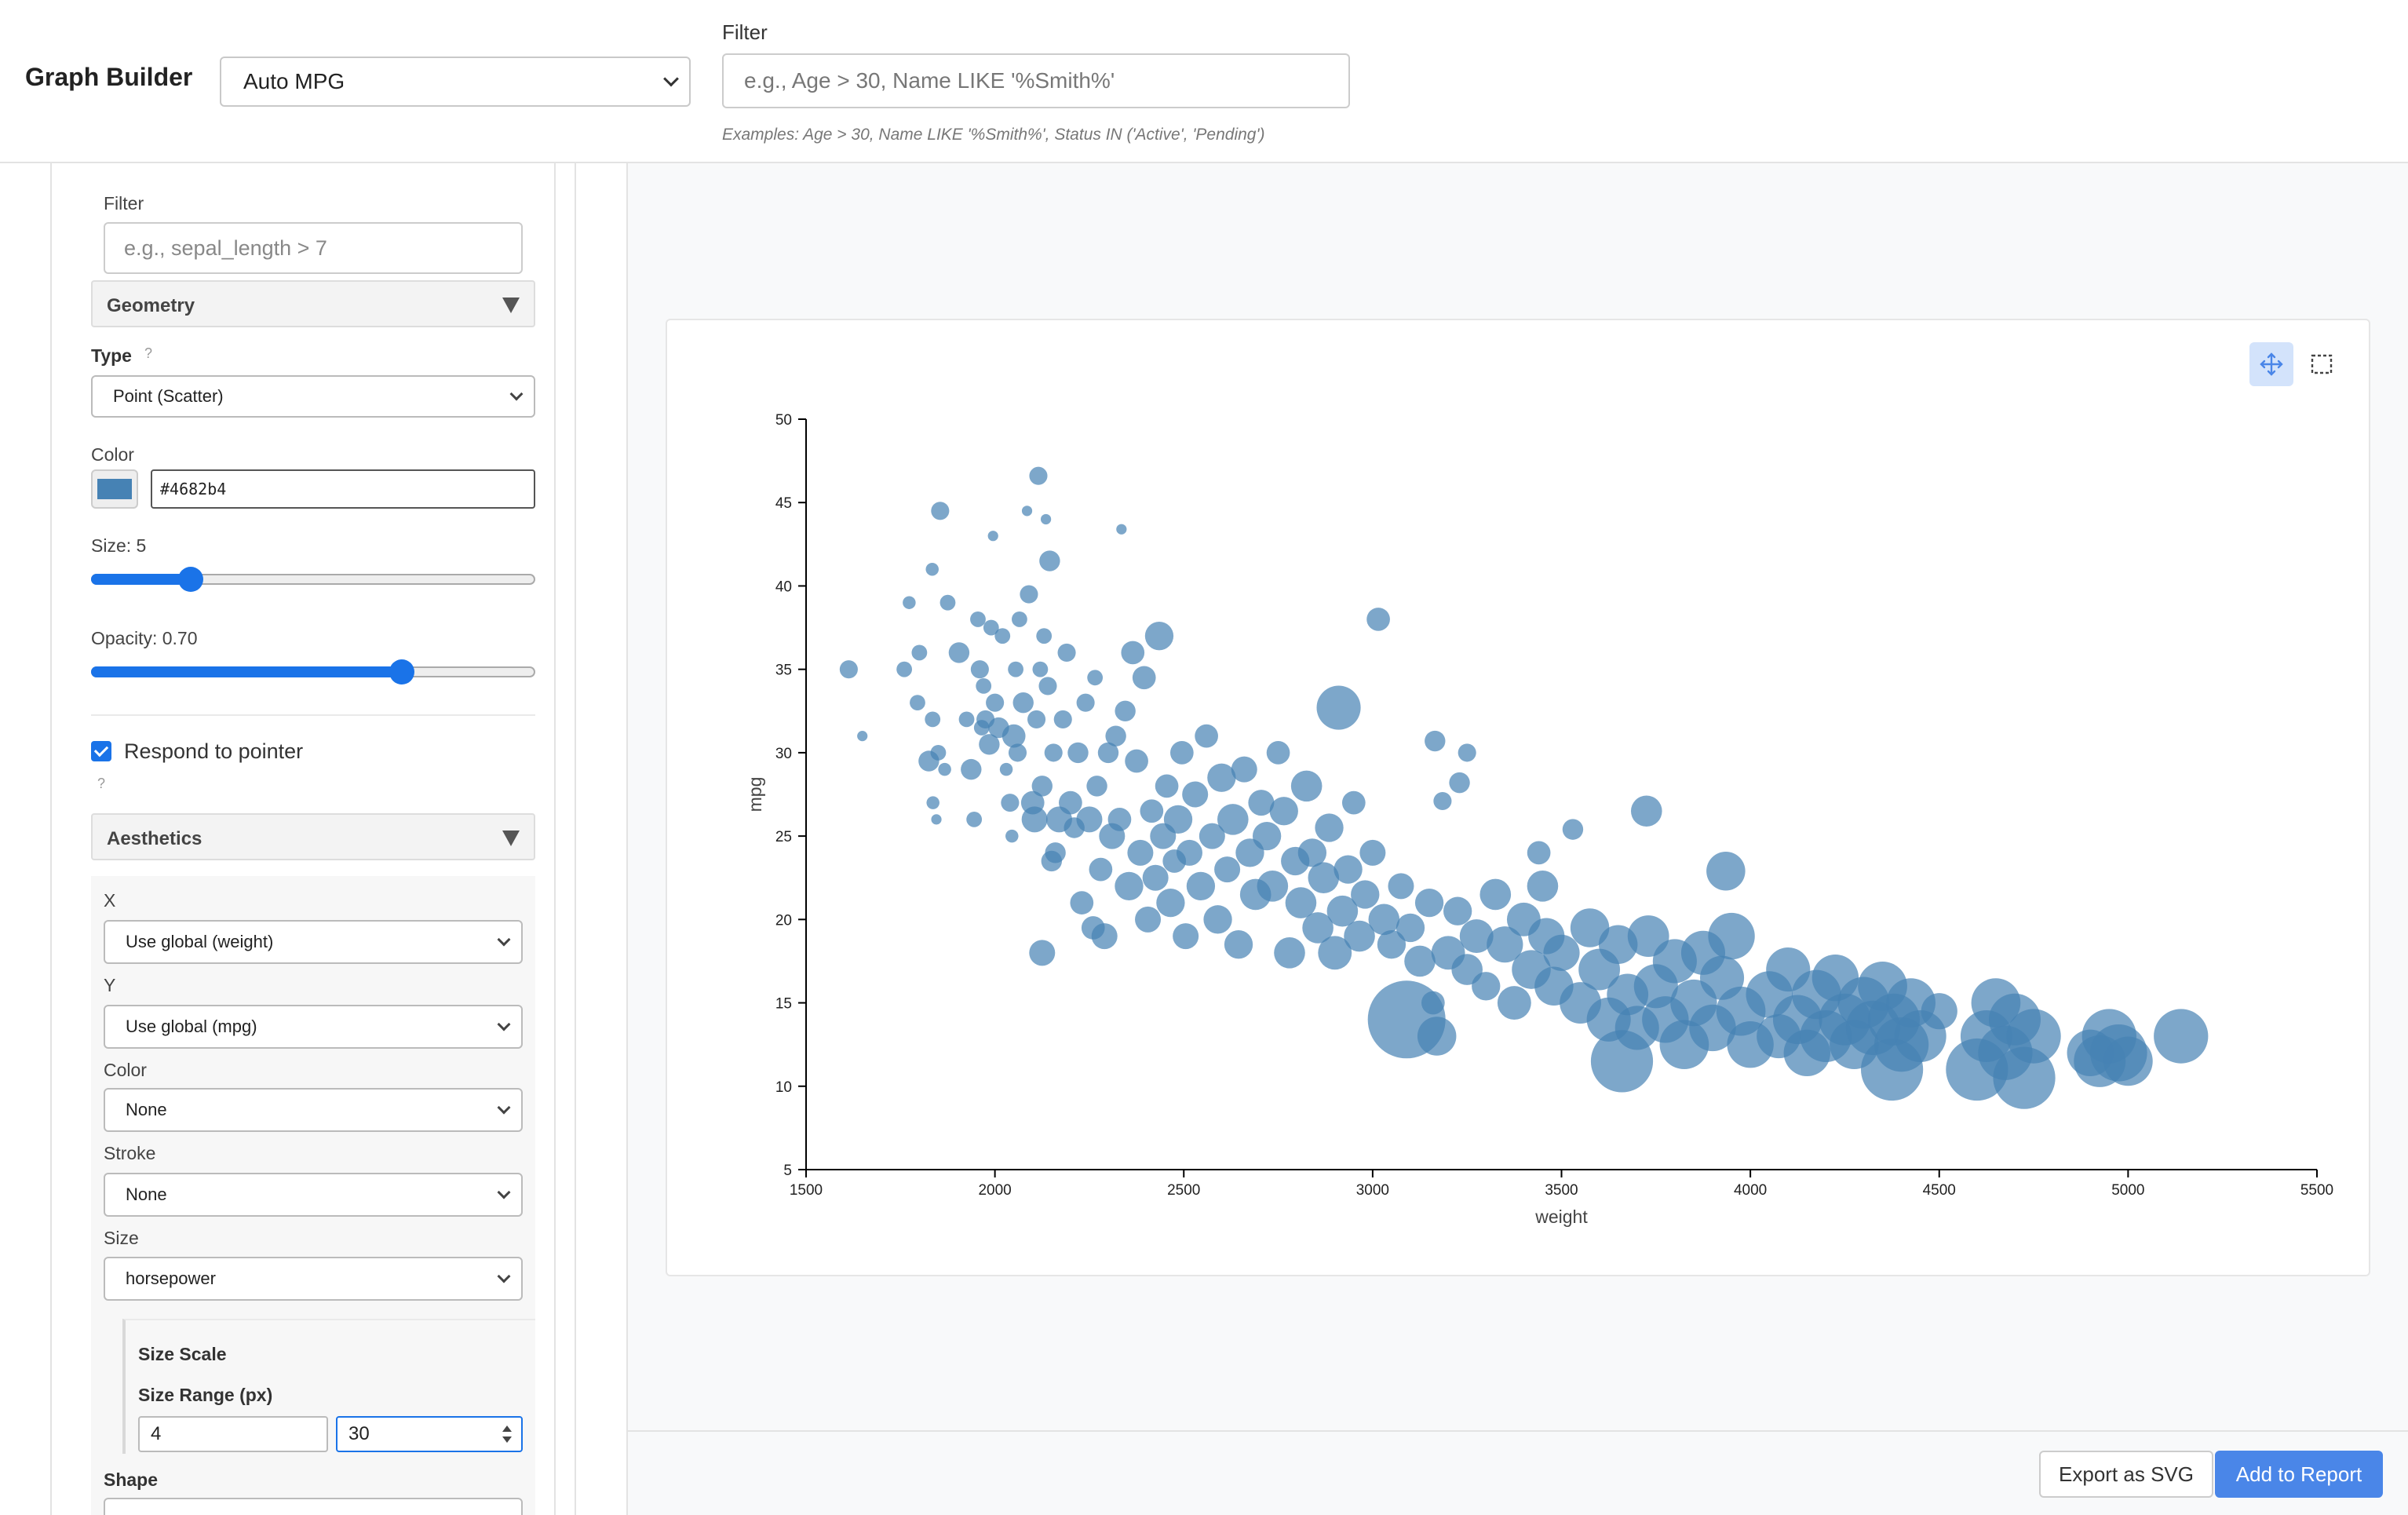  Describe the element at coordinates (313, 1507) in the screenshot. I see `shape-select` at that location.